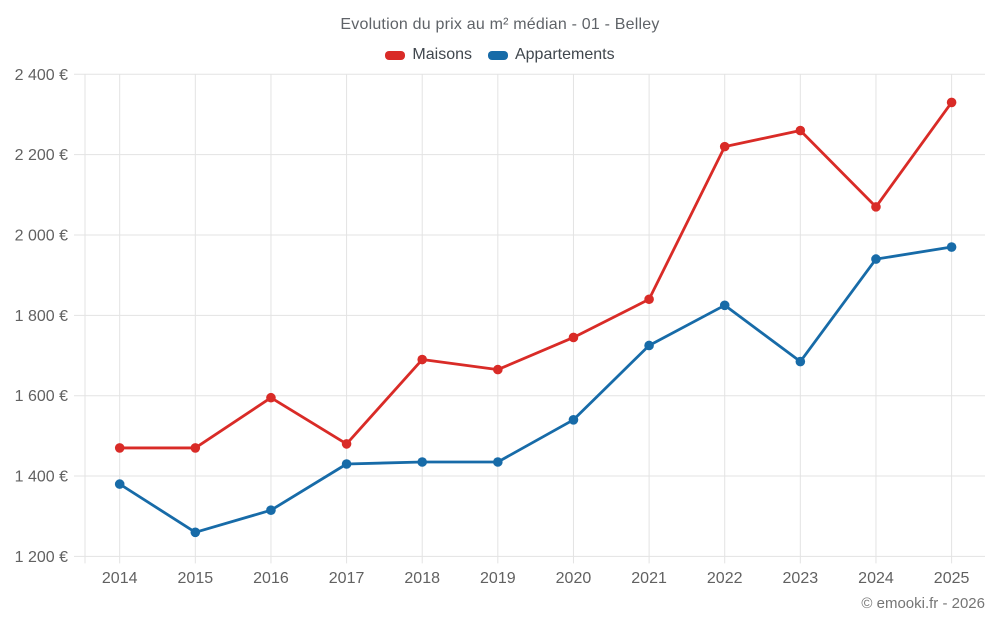 This screenshot has width=1000, height=625. I want to click on data-point-maisons-2021, so click(649, 299).